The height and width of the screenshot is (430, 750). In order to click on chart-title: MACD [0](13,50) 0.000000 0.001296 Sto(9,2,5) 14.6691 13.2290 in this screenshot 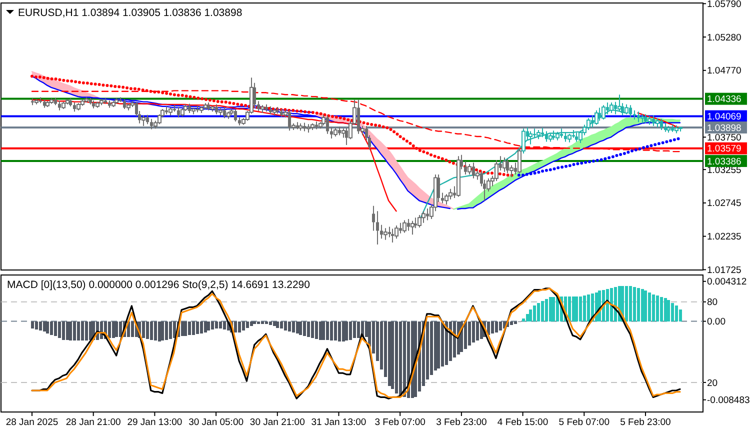, I will do `click(158, 285)`.